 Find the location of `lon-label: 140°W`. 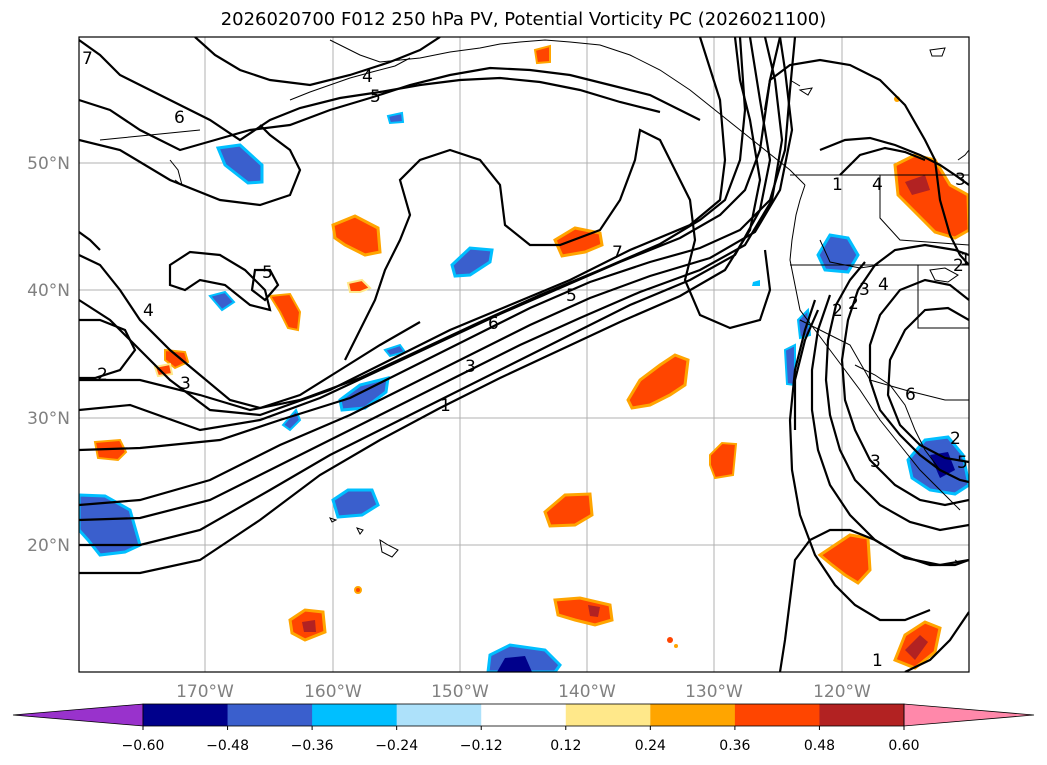

lon-label: 140°W is located at coordinates (587, 692).